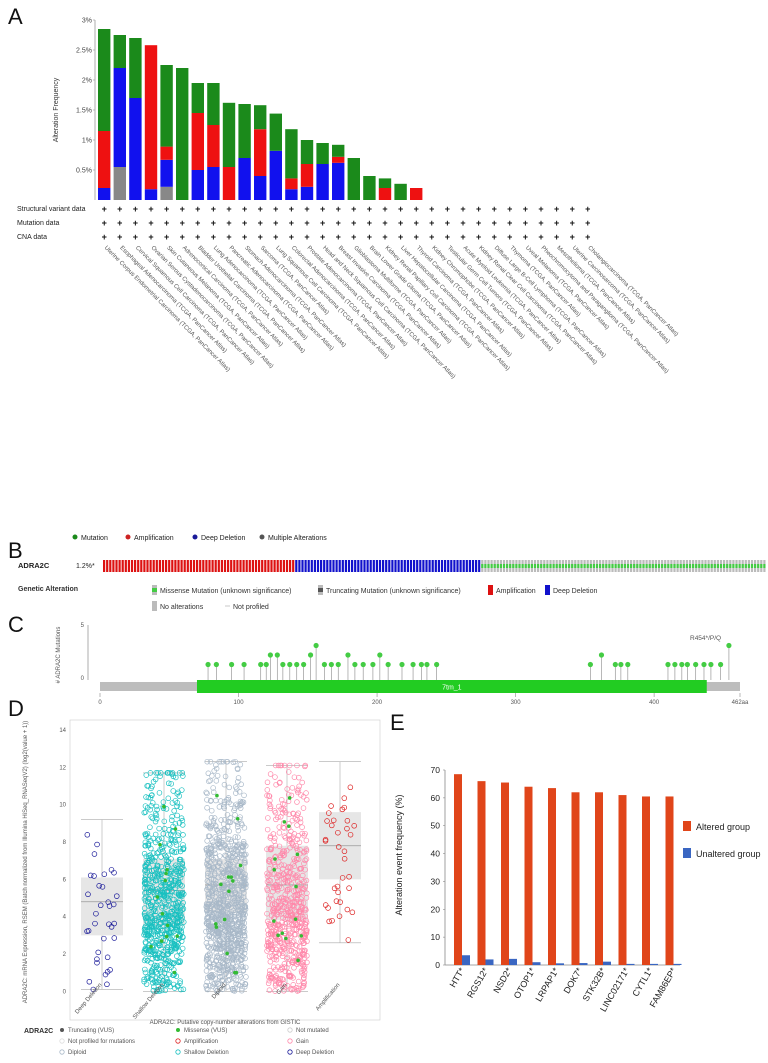 The width and height of the screenshot is (768, 1063). I want to click on panel-e-bar-unaltered, so click(630, 964).